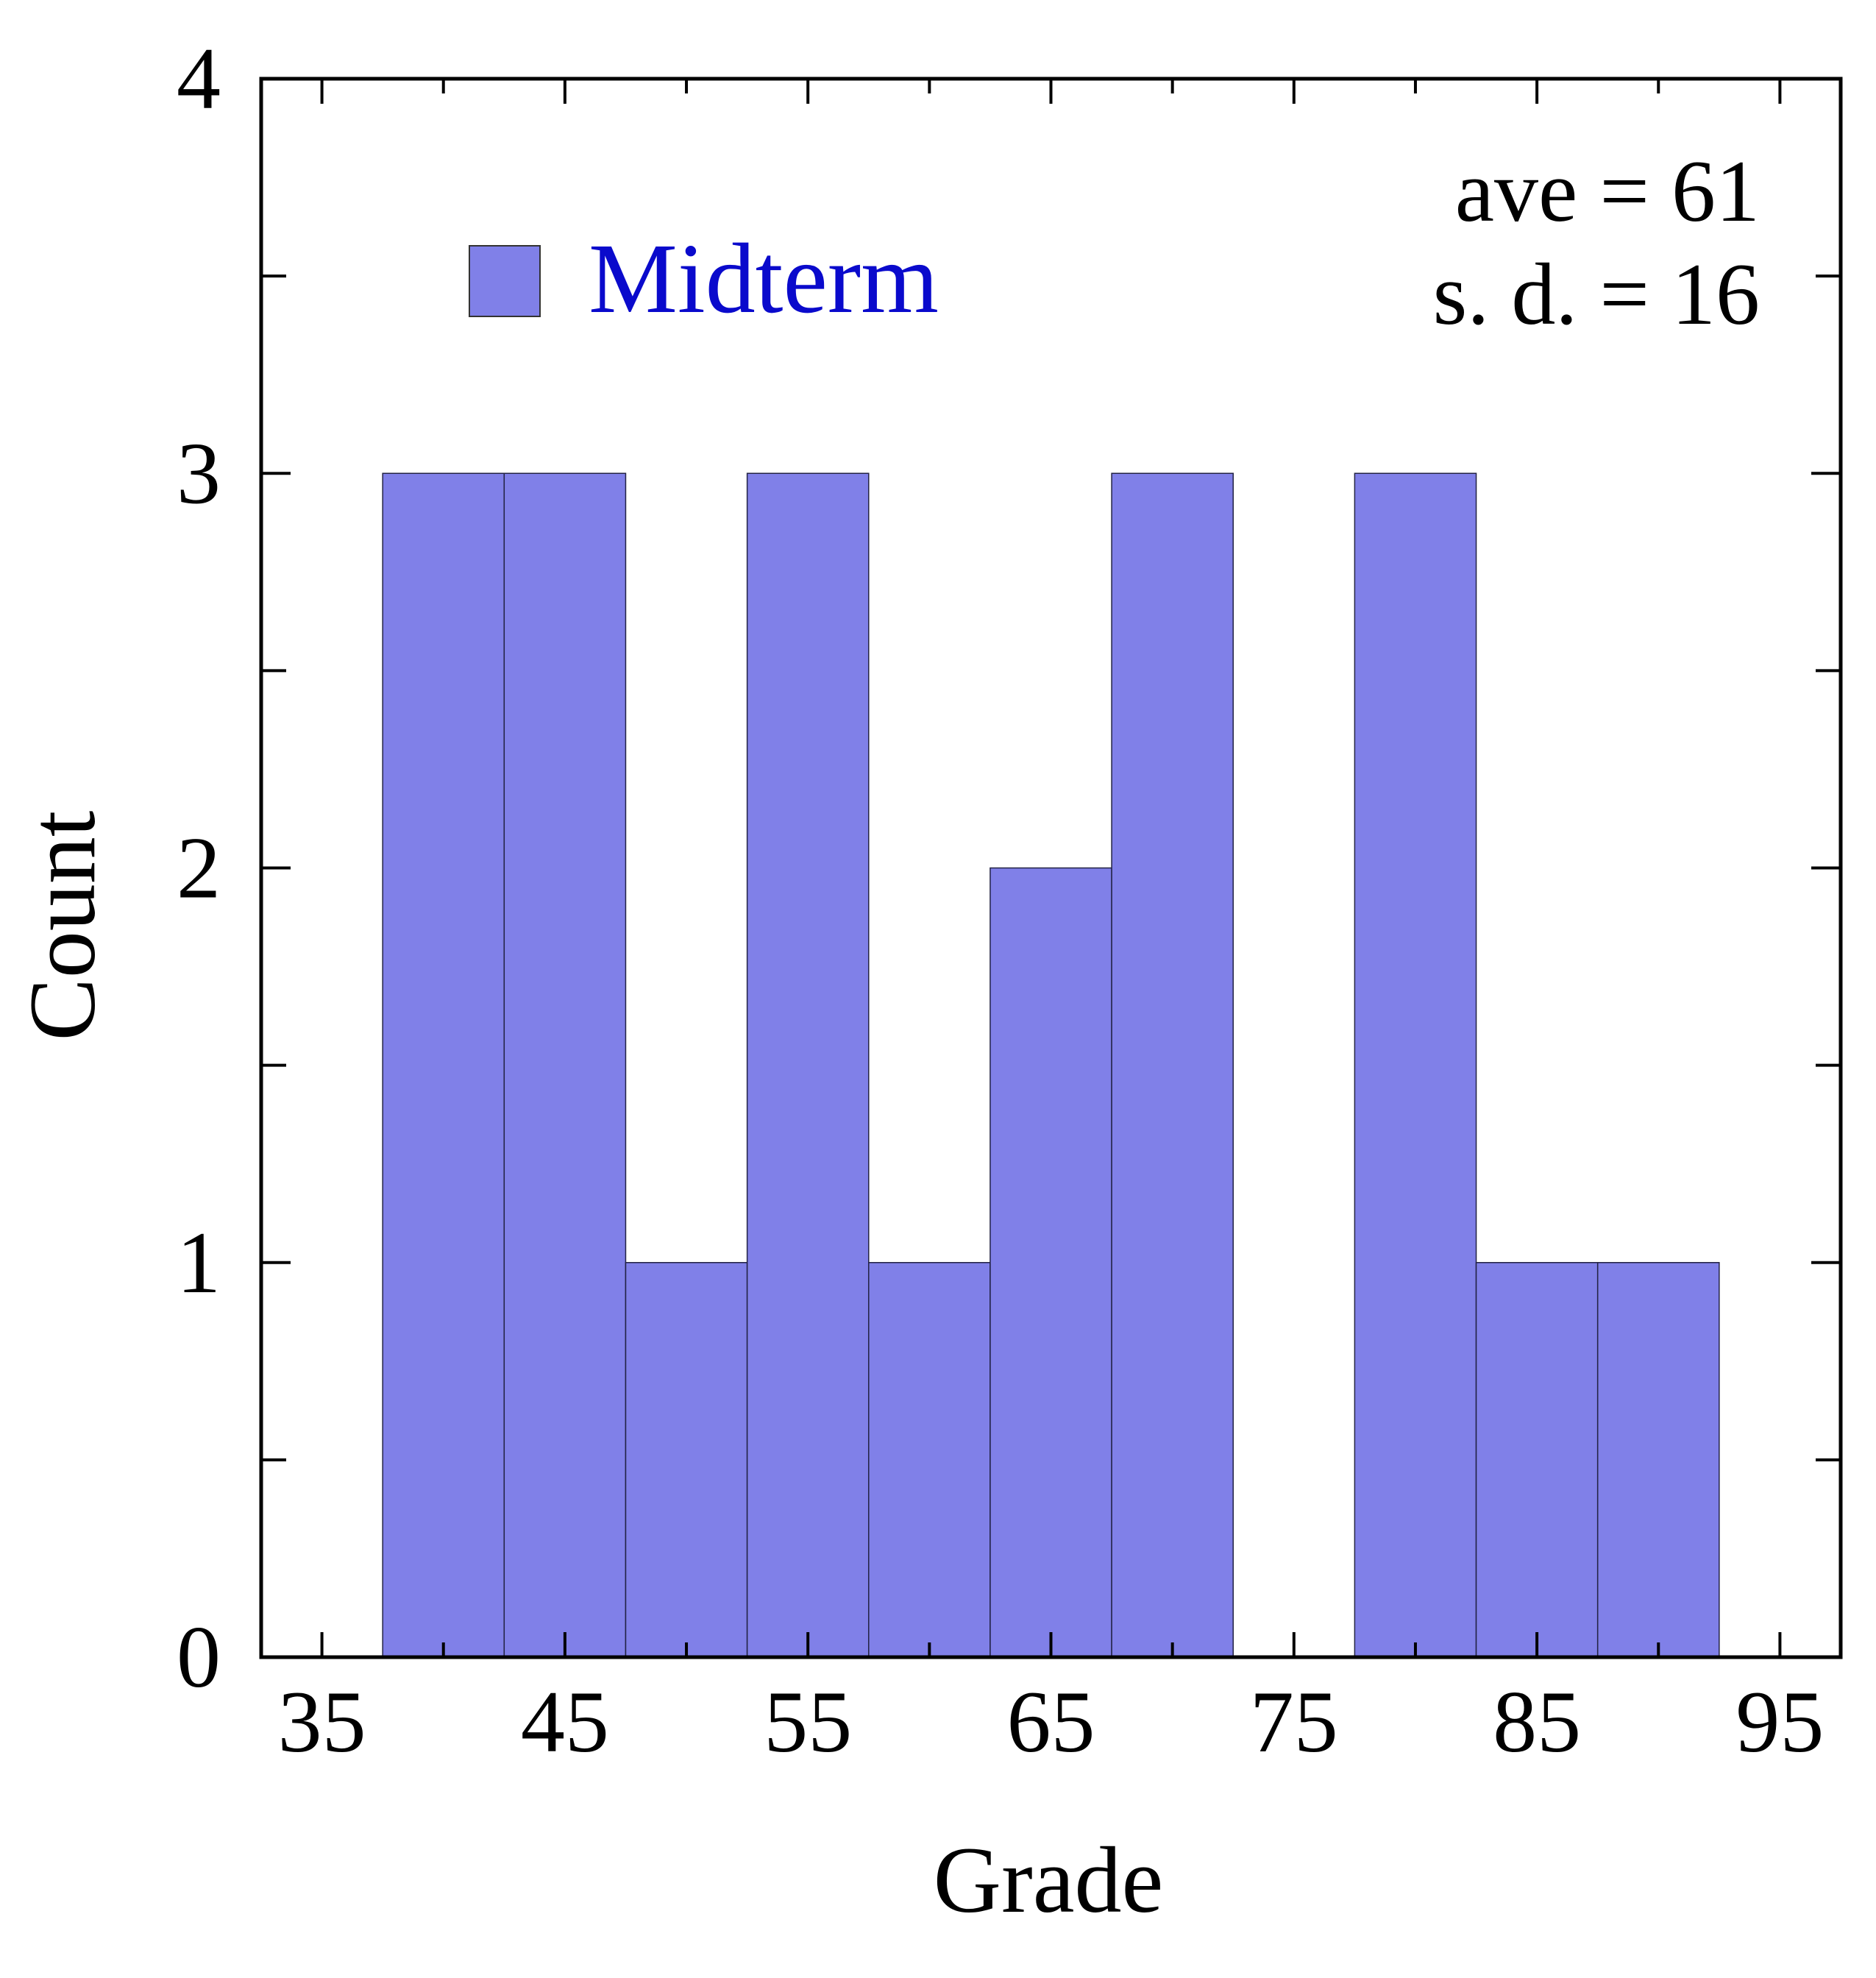 The width and height of the screenshot is (1876, 1978). Describe the element at coordinates (199, 1262) in the screenshot. I see `y-tick-label: 1` at that location.